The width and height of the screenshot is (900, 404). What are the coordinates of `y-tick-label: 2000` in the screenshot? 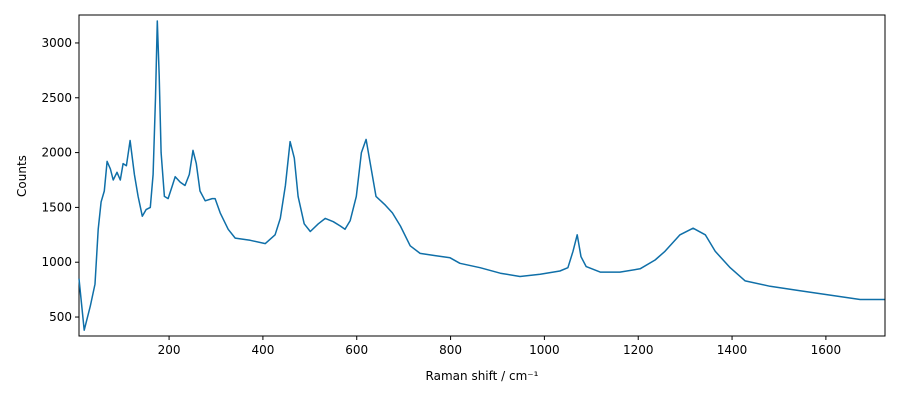 It's located at (56, 153).